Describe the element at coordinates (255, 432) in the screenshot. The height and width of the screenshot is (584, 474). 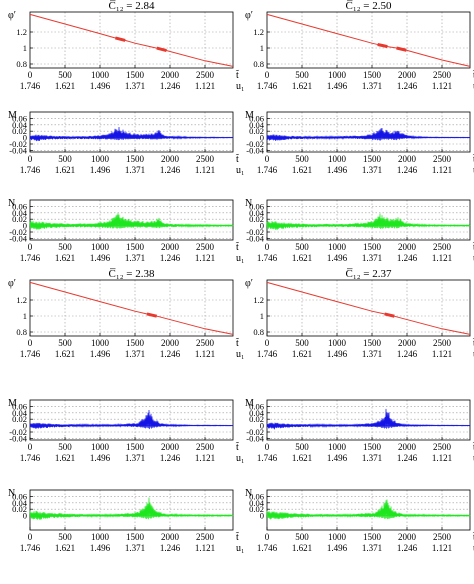
I see `y-tick-label: -0.02` at that location.